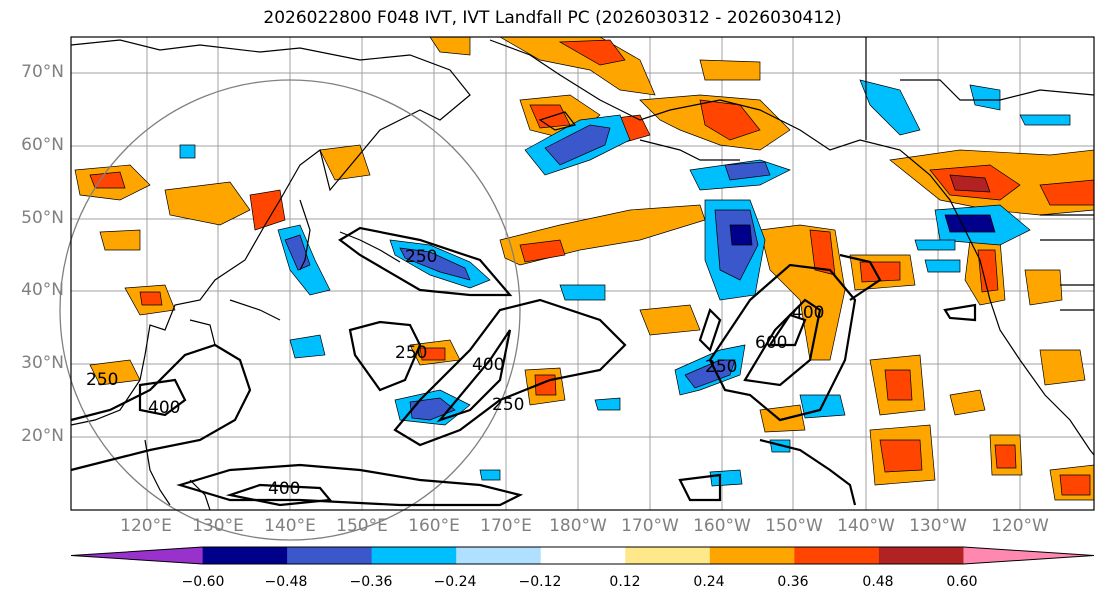 This screenshot has height=604, width=1105. What do you see at coordinates (722, 526) in the screenshot?
I see `lon-label: 160°W` at bounding box center [722, 526].